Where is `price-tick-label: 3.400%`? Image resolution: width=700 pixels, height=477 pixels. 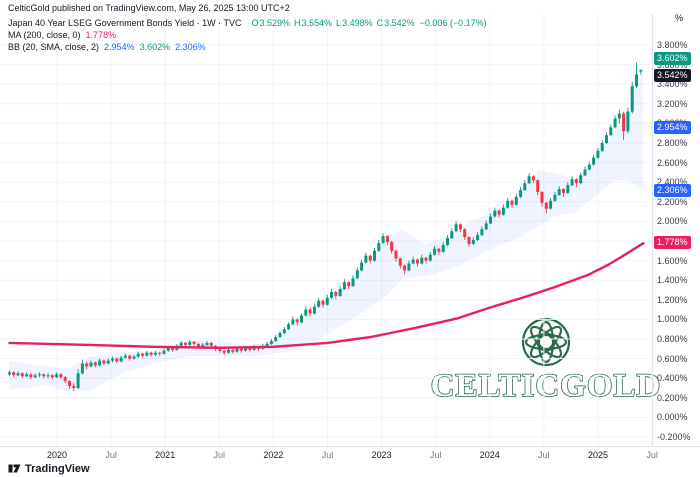 price-tick-label: 3.400% is located at coordinates (672, 84).